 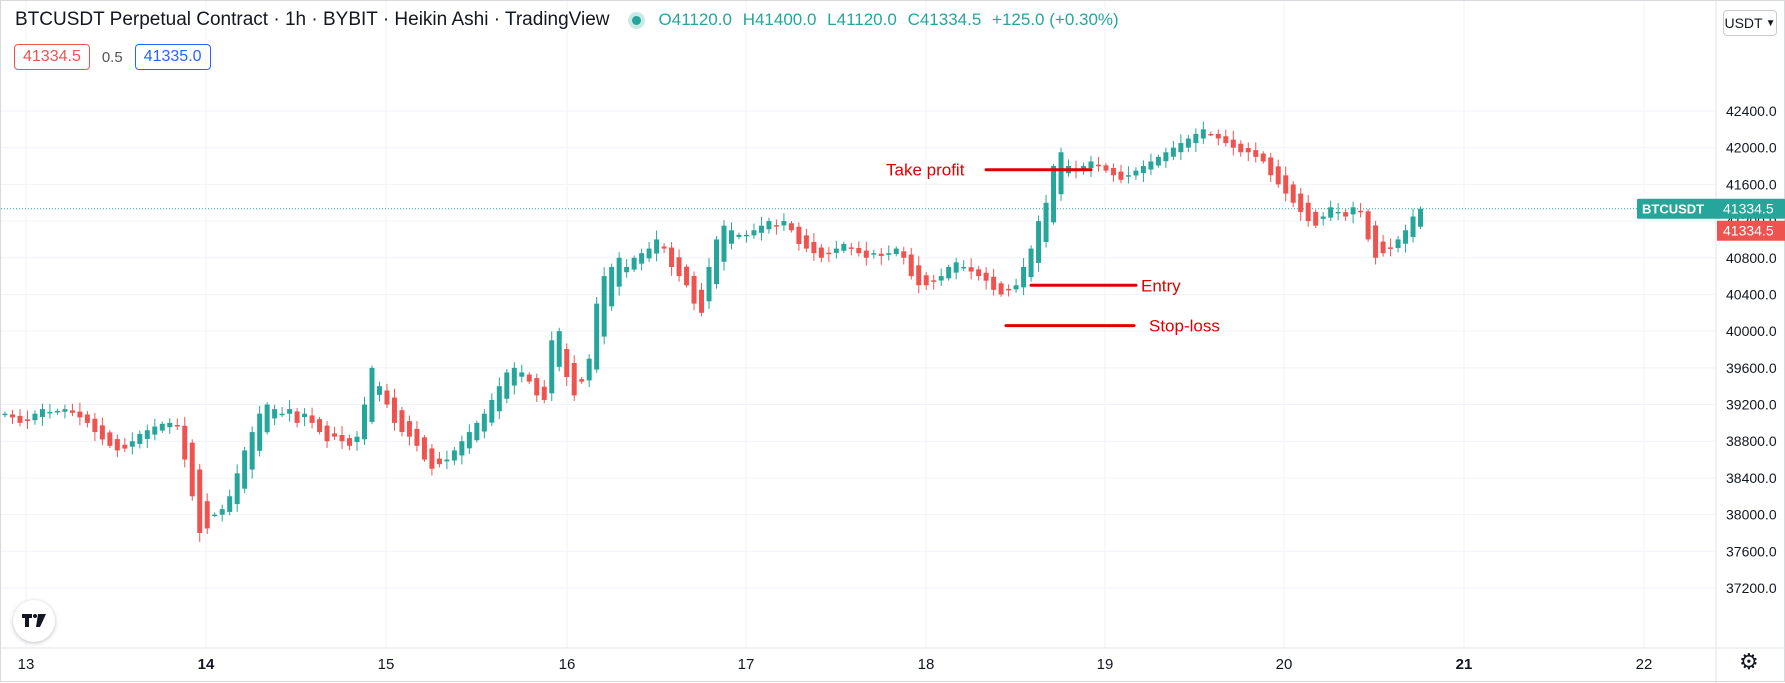 What do you see at coordinates (1743, 23) in the screenshot?
I see `currency-label: USDT` at bounding box center [1743, 23].